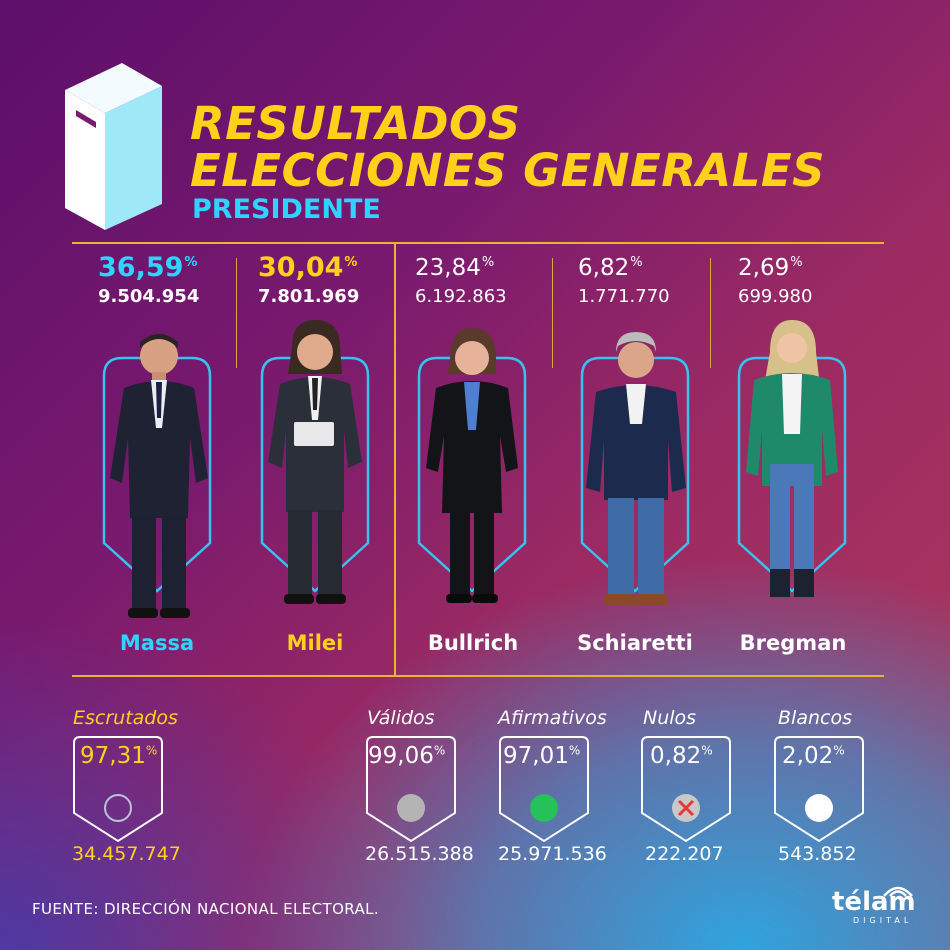 The image size is (950, 950). What do you see at coordinates (552, 718) in the screenshot?
I see `stat-label: Afirmativos` at bounding box center [552, 718].